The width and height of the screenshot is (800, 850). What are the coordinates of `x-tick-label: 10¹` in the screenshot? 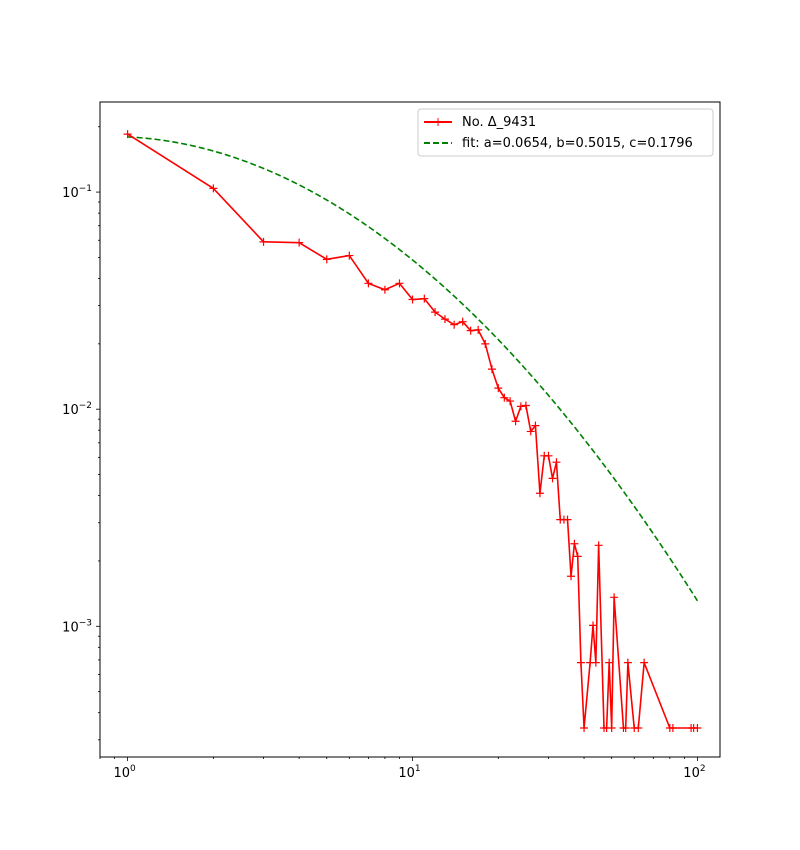 It's located at (409, 772).